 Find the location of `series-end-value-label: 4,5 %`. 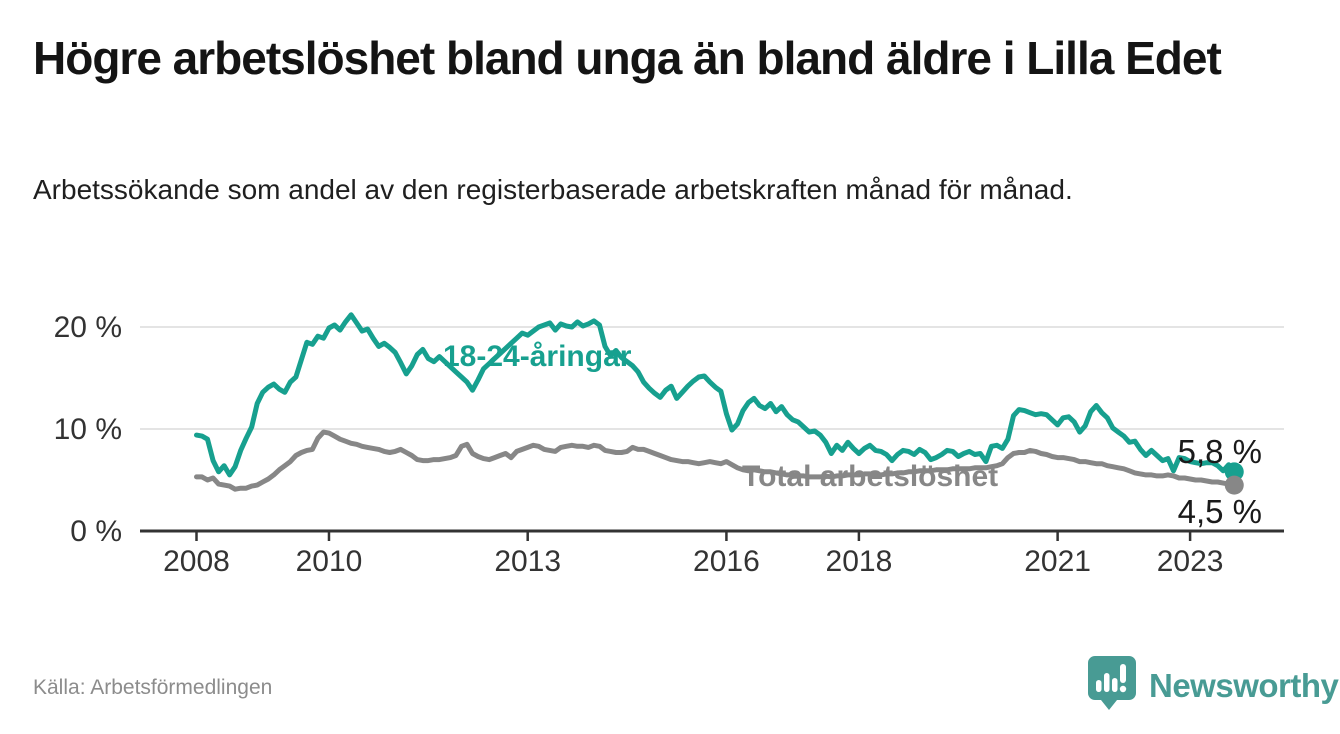

series-end-value-label: 4,5 % is located at coordinates (1220, 511).